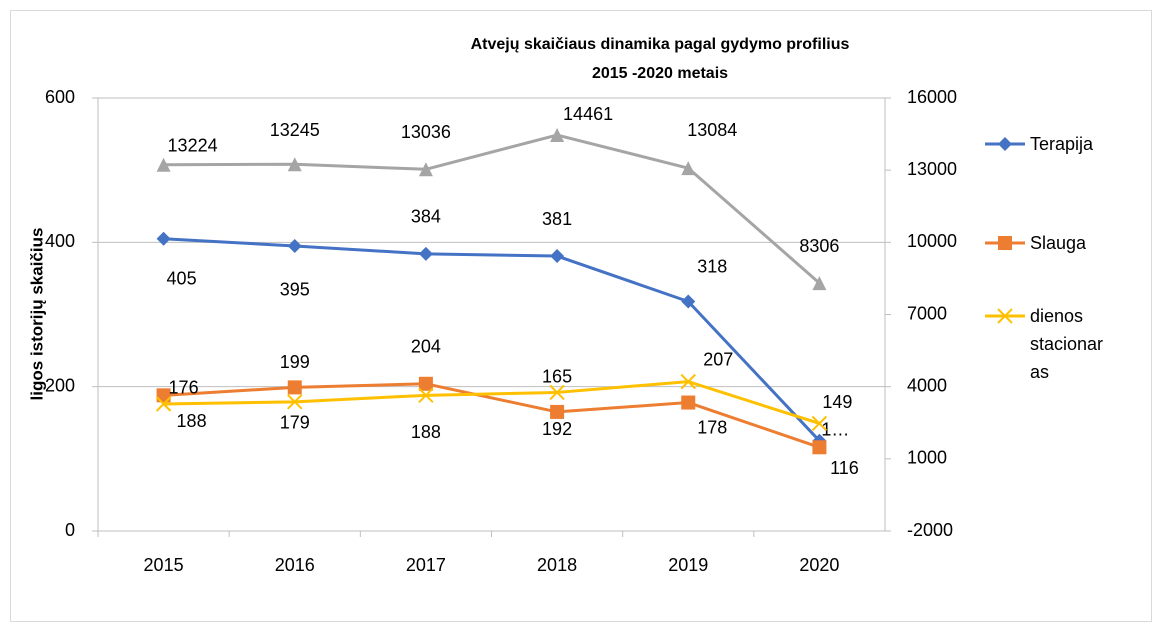 Image resolution: width=1153 pixels, height=622 pixels. Describe the element at coordinates (60, 385) in the screenshot. I see `y-tick-label: 200` at that location.